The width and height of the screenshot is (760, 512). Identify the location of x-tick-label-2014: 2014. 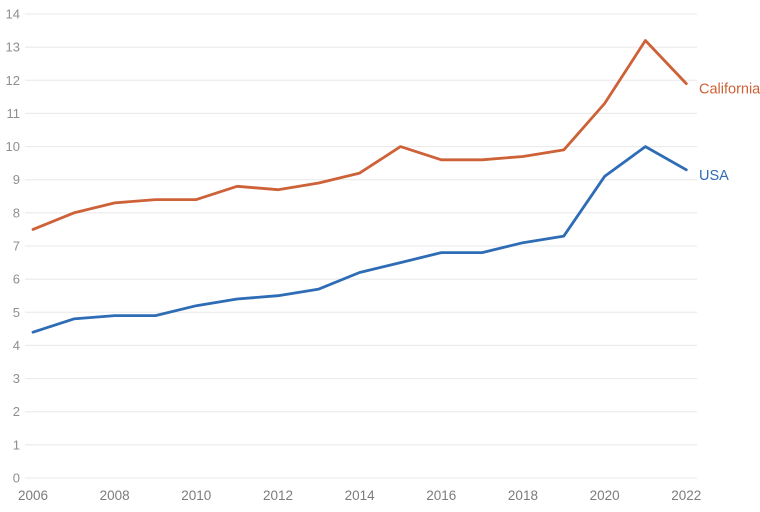
(360, 495).